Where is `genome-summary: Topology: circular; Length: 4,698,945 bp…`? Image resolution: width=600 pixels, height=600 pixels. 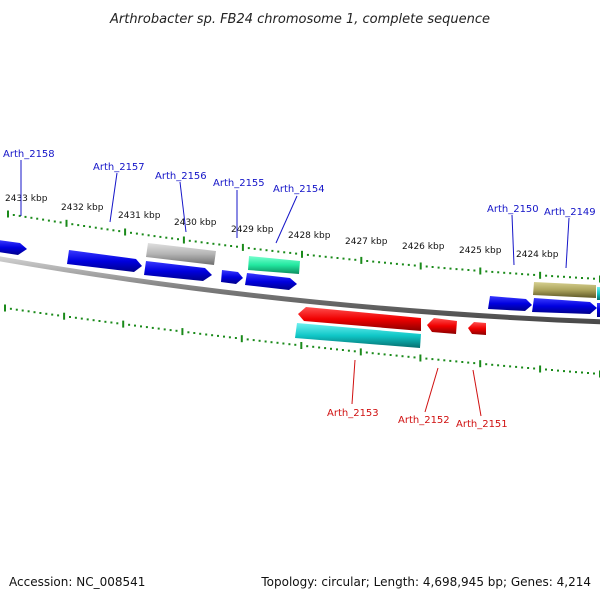 genome-summary: Topology: circular; Length: 4,698,945 bp… is located at coordinates (425, 582).